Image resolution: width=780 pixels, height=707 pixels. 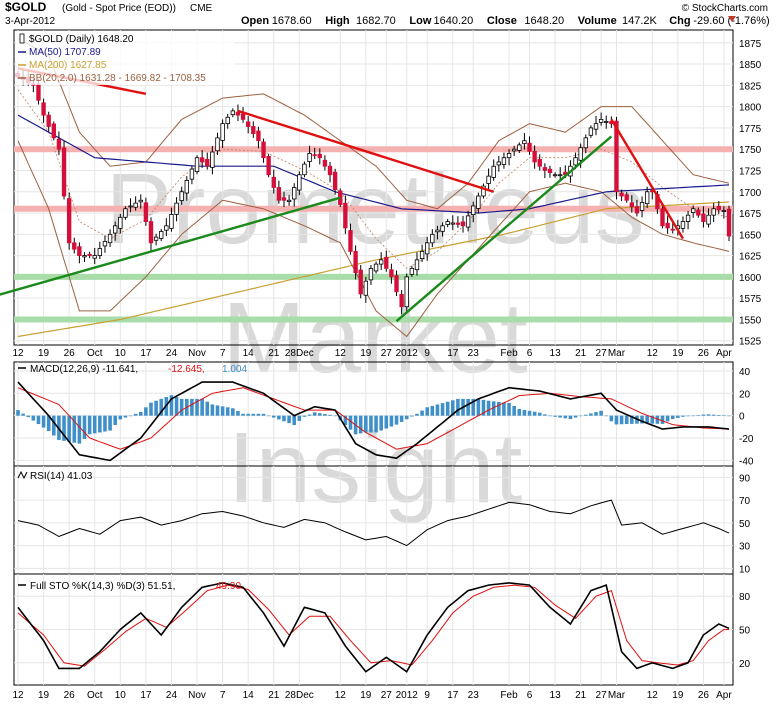 I want to click on y-tick-label: 0, so click(x=742, y=417).